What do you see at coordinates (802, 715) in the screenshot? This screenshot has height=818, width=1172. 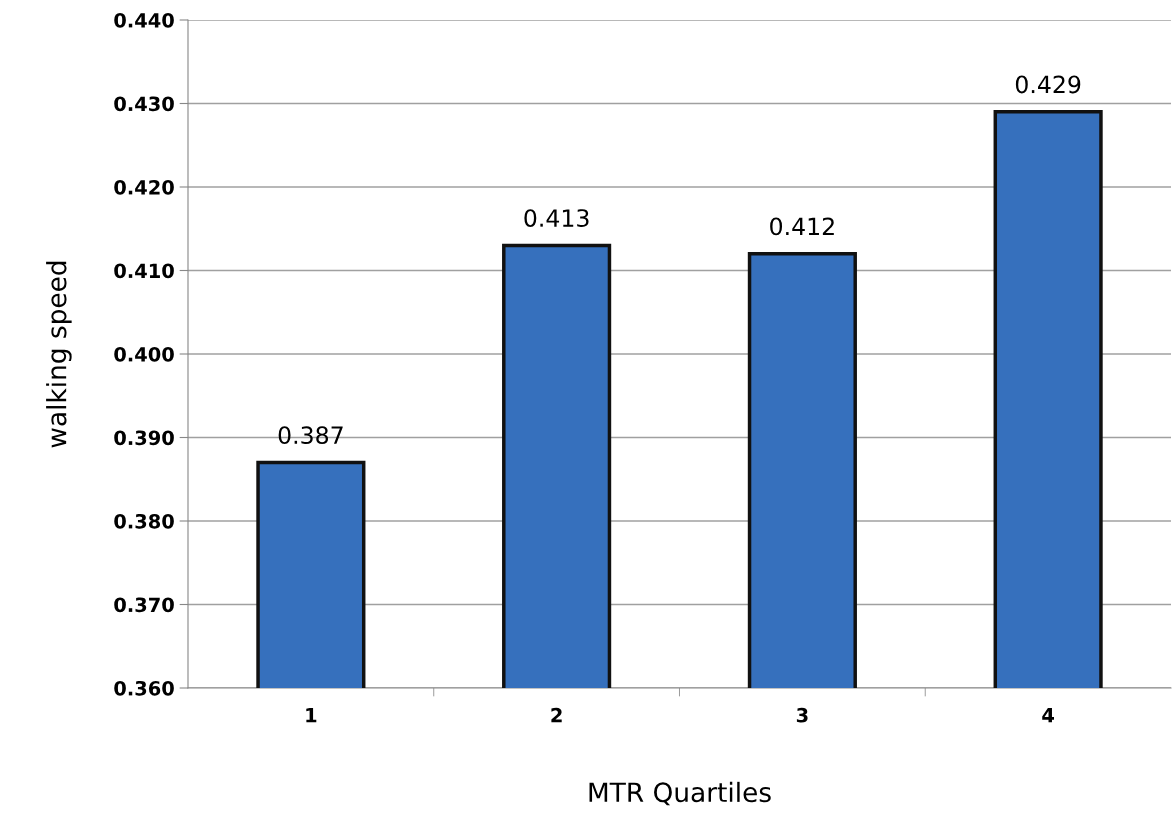 I see `x-tick-label: 3` at bounding box center [802, 715].